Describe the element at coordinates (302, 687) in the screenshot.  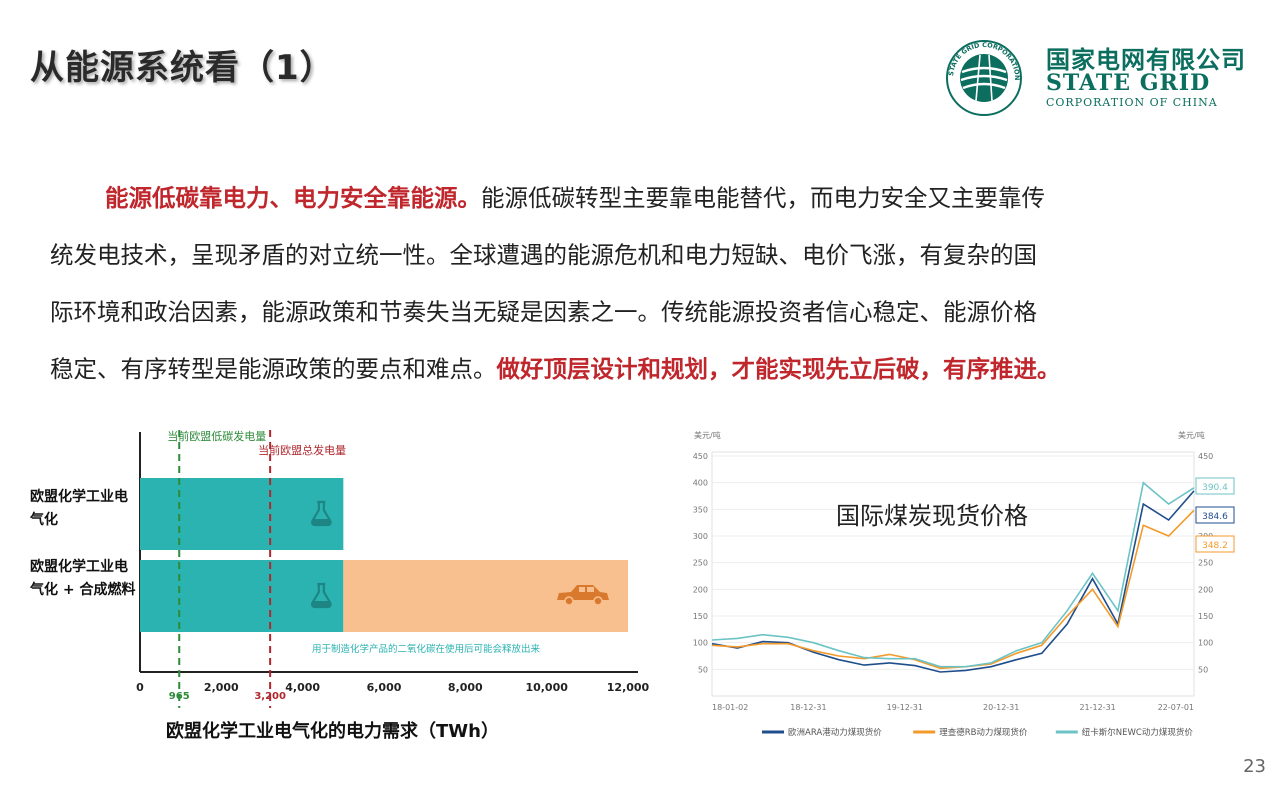
I see `x-tick-label: 4,000` at that location.